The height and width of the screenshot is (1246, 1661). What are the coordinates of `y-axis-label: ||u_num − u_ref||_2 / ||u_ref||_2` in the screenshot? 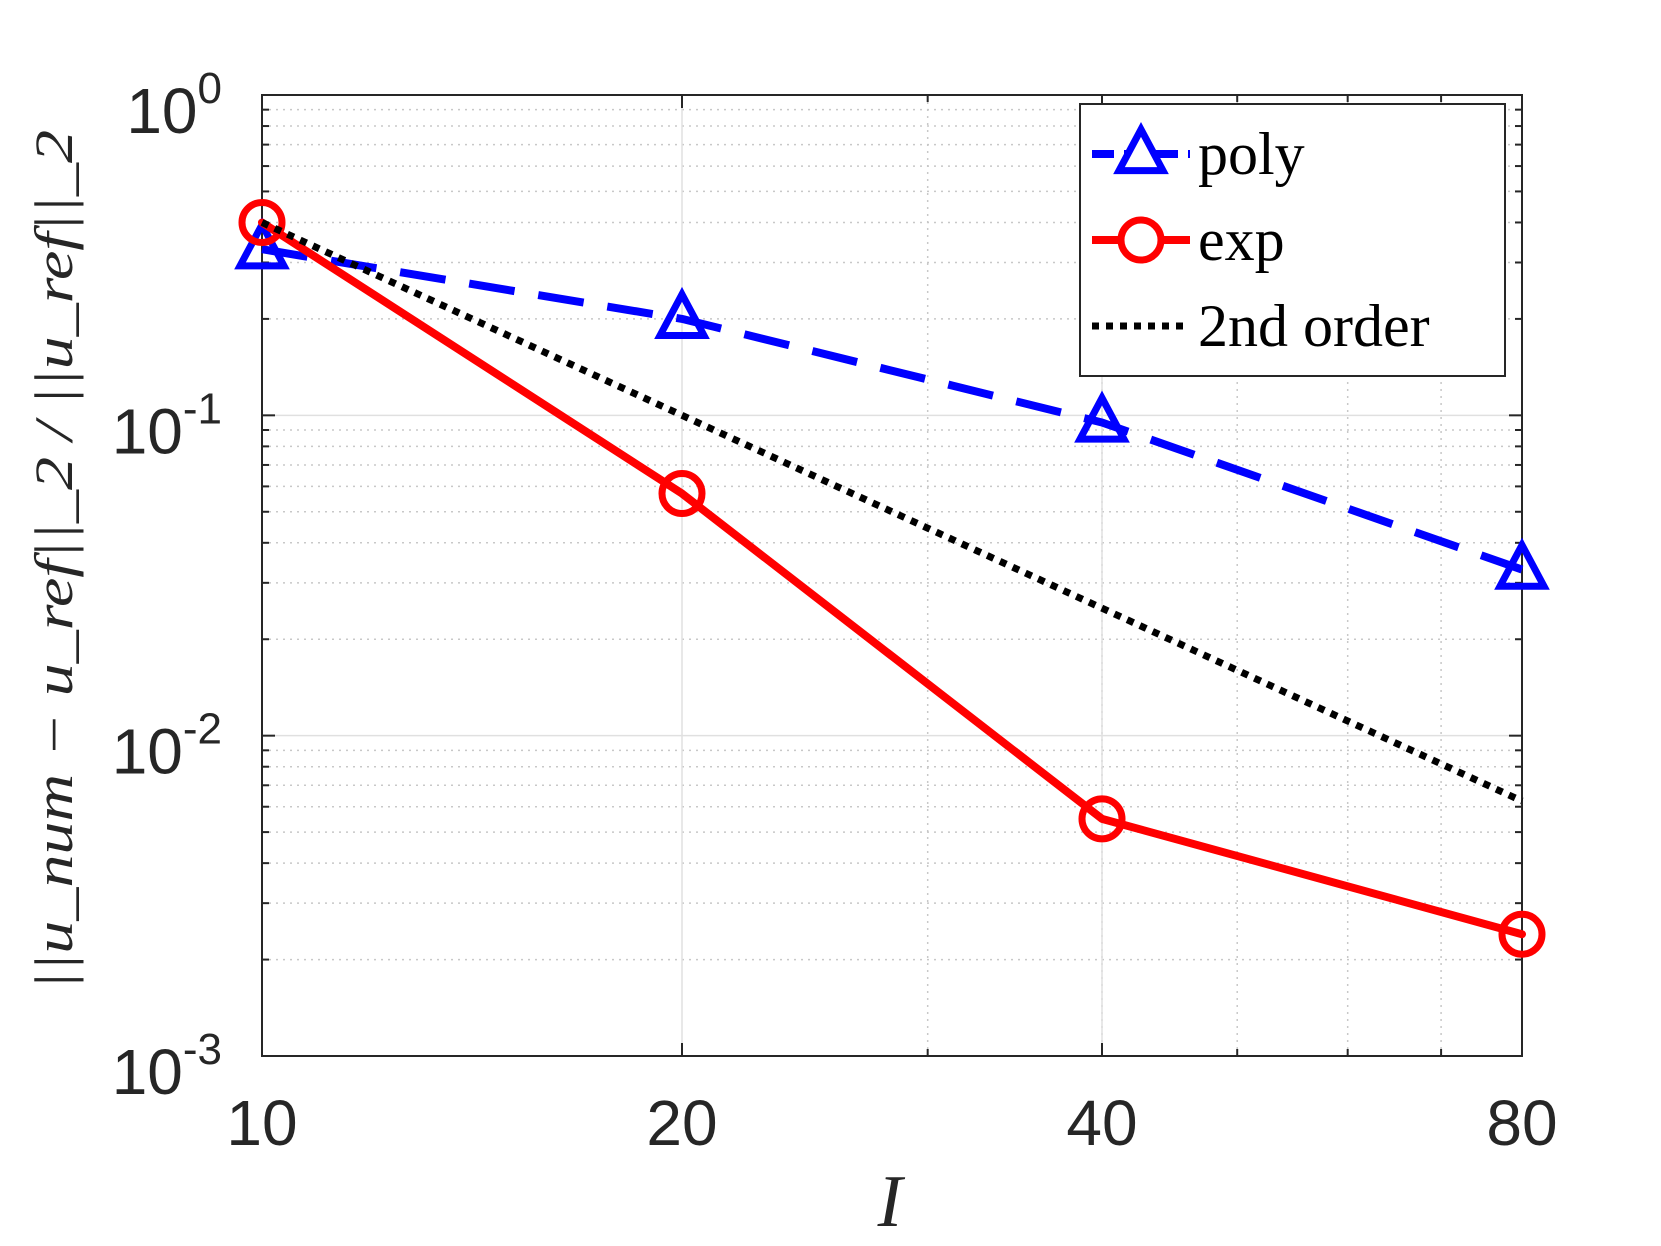 It's located at (54, 560).